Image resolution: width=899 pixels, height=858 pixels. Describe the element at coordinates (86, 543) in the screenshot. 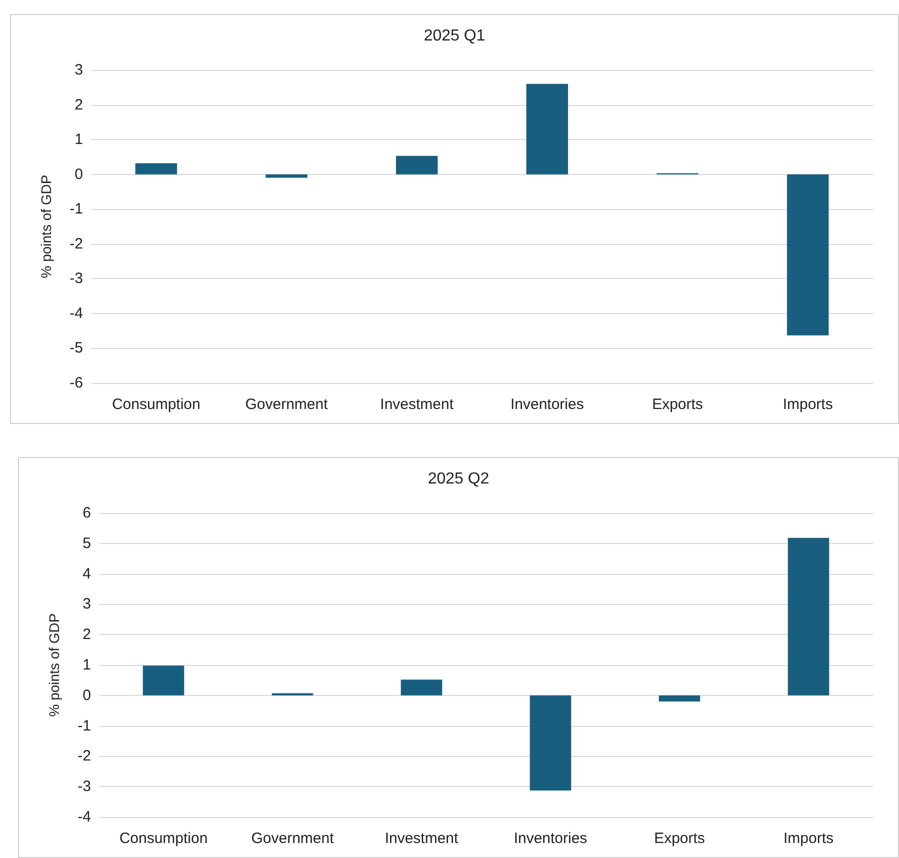

I see `y-tick-label: 5` at that location.